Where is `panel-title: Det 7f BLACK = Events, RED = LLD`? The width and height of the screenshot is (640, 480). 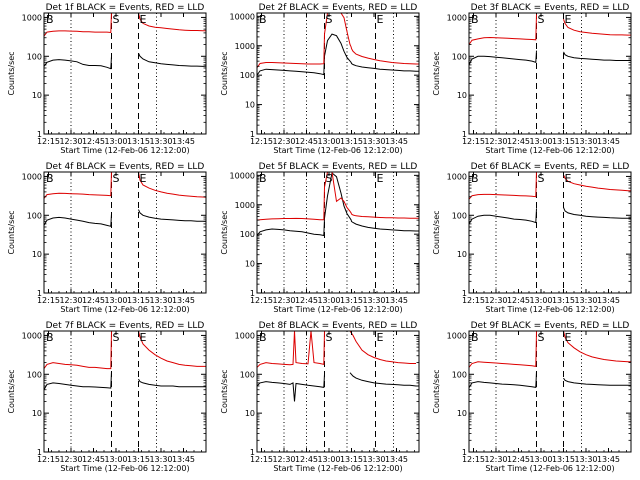 panel-title: Det 7f BLACK = Events, RED = LLD is located at coordinates (125, 326).